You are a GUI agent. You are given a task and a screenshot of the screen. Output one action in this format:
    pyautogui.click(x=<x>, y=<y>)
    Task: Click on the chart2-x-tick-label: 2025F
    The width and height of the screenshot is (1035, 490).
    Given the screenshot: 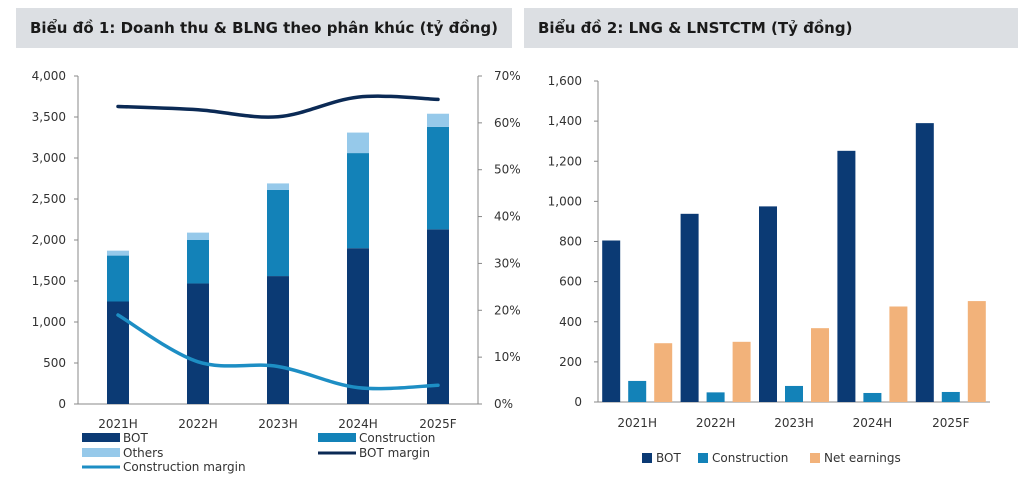 What is the action you would take?
    pyautogui.click(x=951, y=423)
    